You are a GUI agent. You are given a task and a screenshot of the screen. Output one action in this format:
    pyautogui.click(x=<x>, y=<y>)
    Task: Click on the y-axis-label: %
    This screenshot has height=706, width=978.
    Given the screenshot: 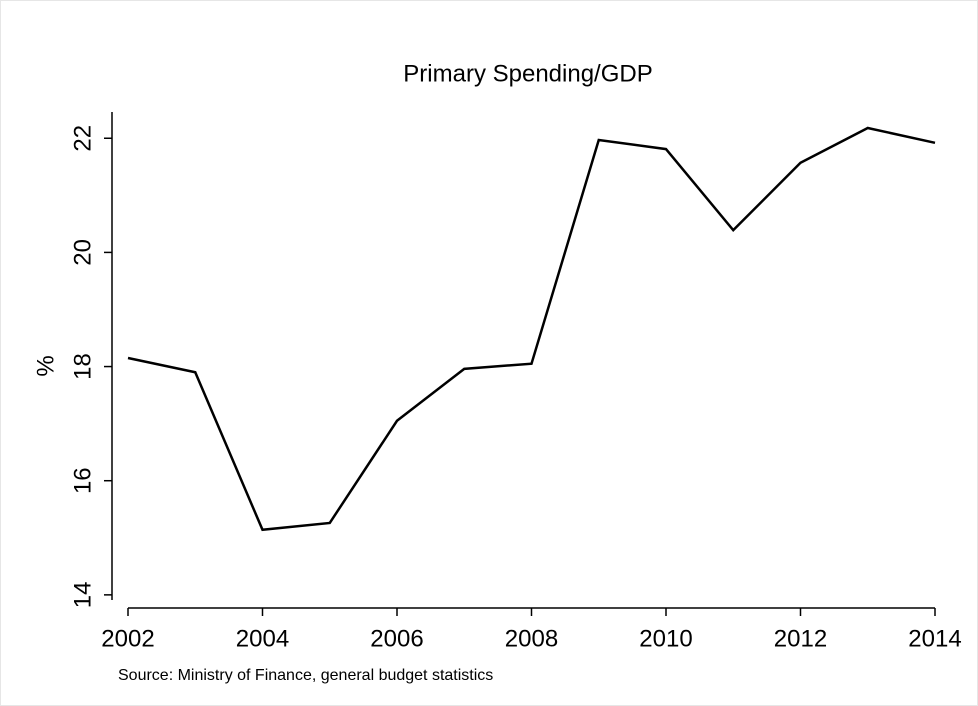 What is the action you would take?
    pyautogui.click(x=45, y=365)
    